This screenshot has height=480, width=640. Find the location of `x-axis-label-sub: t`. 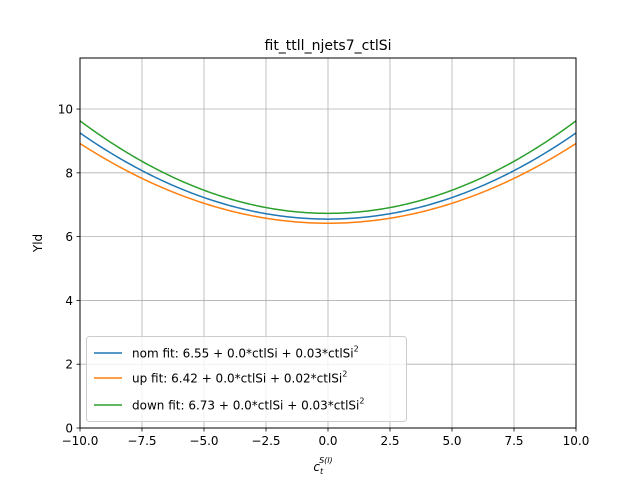

x-axis-label-sub: t is located at coordinates (322, 471).